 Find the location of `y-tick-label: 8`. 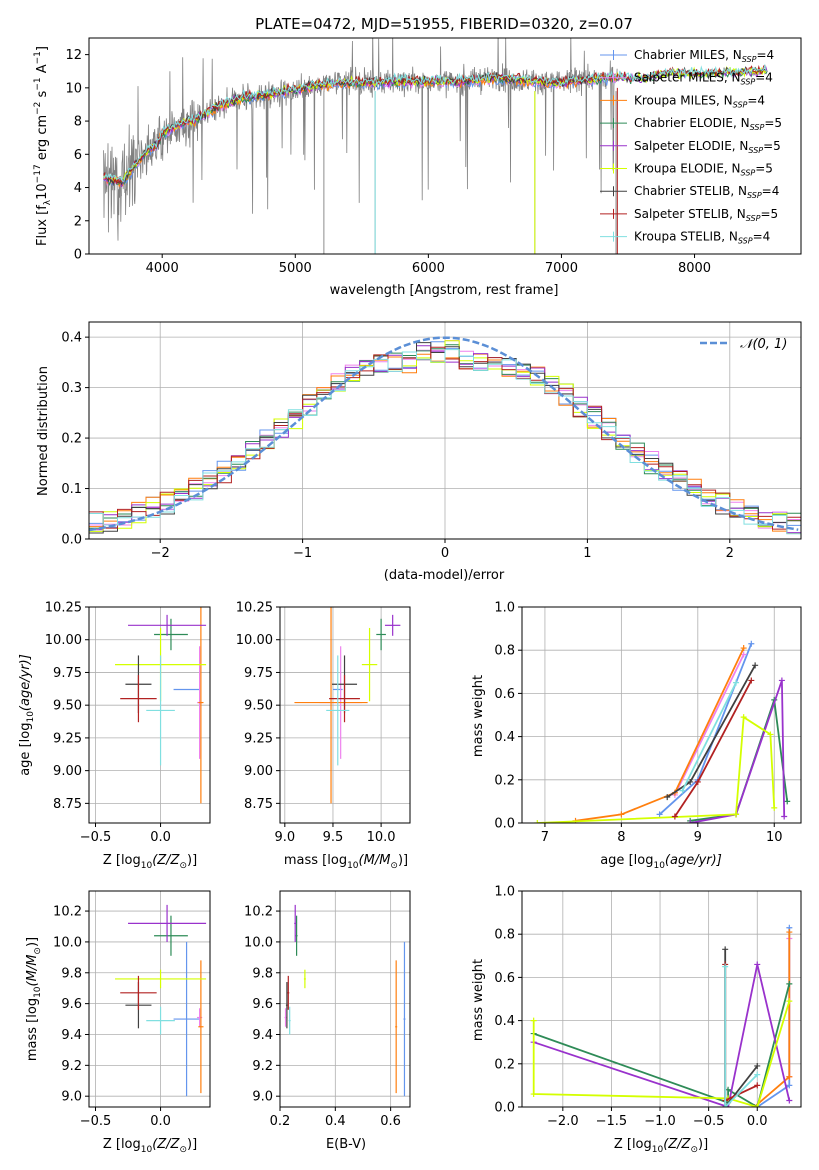

y-tick-label: 8 is located at coordinates (78, 122).